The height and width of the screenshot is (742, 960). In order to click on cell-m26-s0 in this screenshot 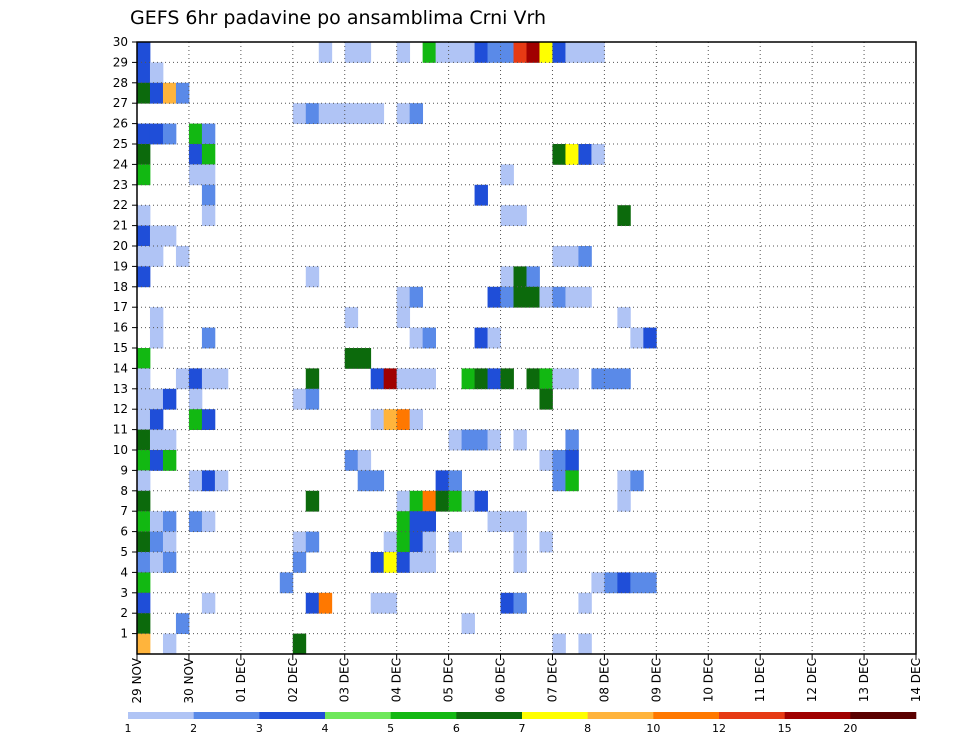, I will do `click(144, 134)`.